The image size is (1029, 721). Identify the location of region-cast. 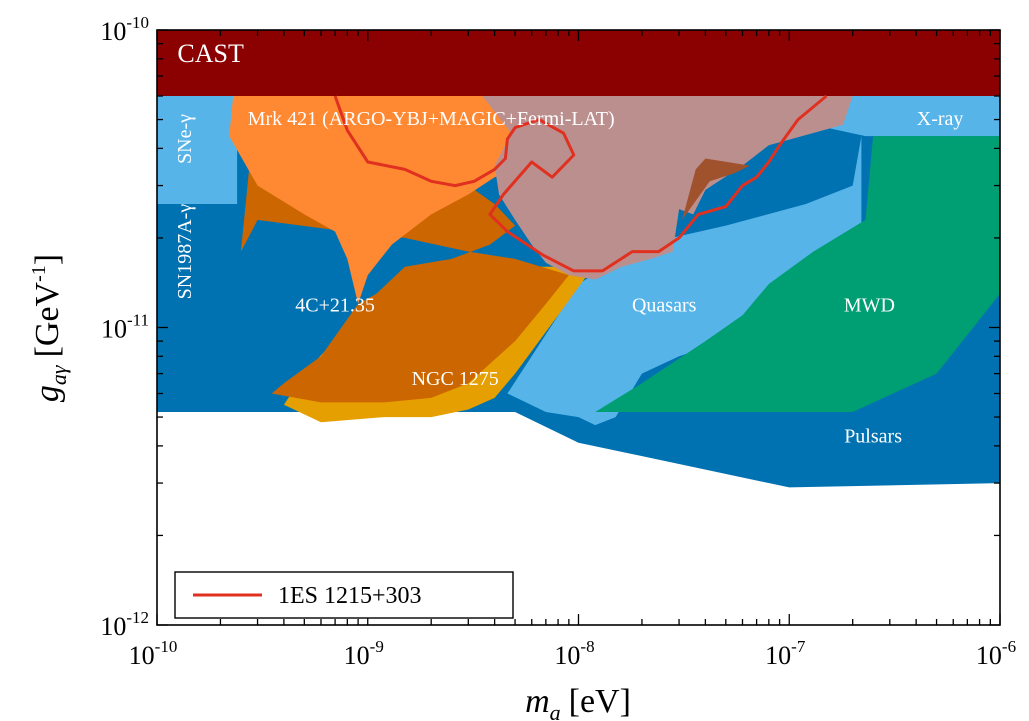
(578, 63).